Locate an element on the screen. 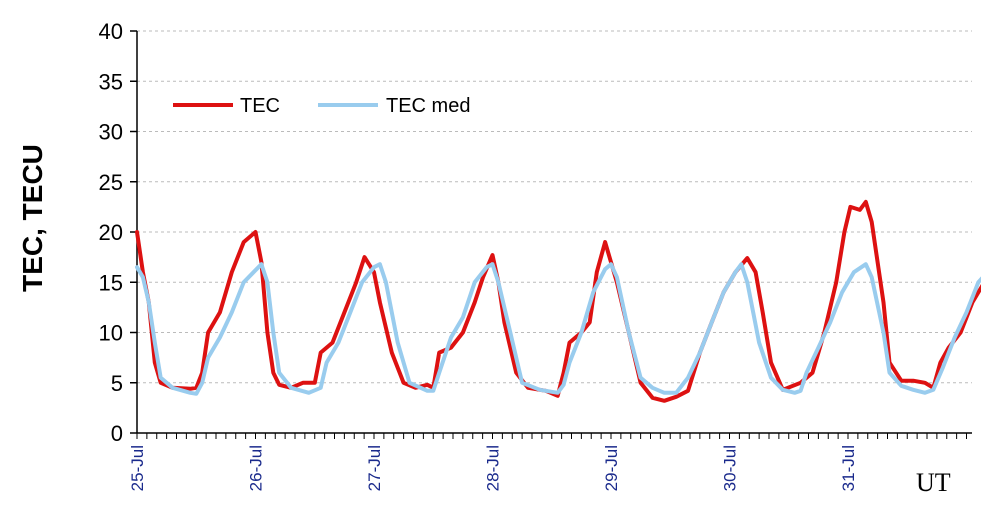 Image resolution: width=981 pixels, height=531 pixels. x-tick-label: 31-Jul is located at coordinates (848, 468).